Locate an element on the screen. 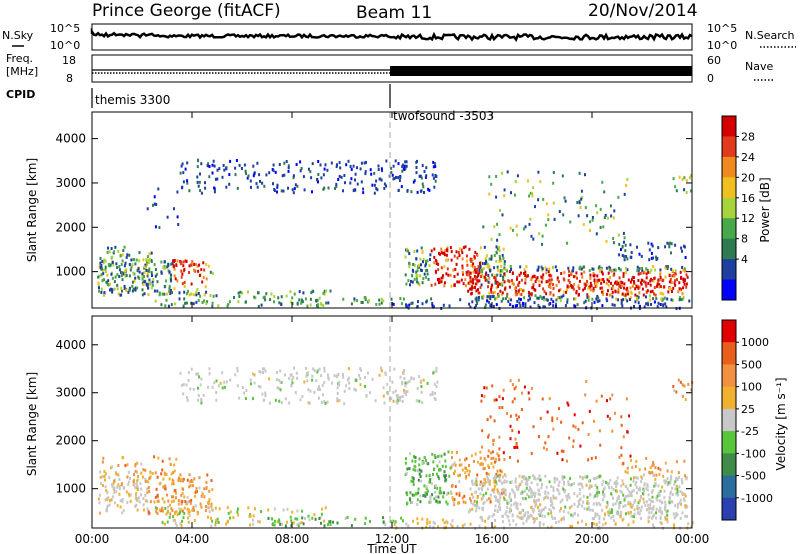 This screenshot has width=800, height=554. colorbar-swatch is located at coordinates (729, 464).